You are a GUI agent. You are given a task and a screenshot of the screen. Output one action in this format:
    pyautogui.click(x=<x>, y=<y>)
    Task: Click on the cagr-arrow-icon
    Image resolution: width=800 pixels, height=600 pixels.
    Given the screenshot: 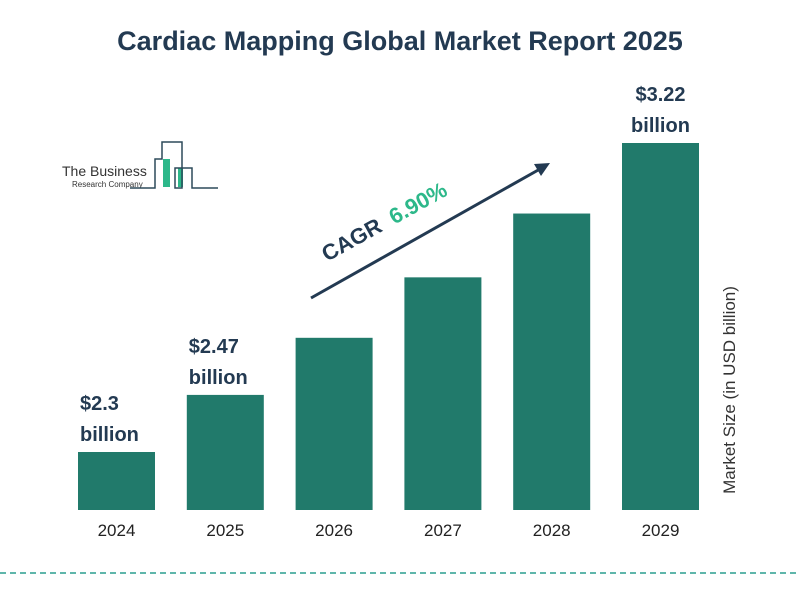 What is the action you would take?
    pyautogui.click(x=425, y=233)
    